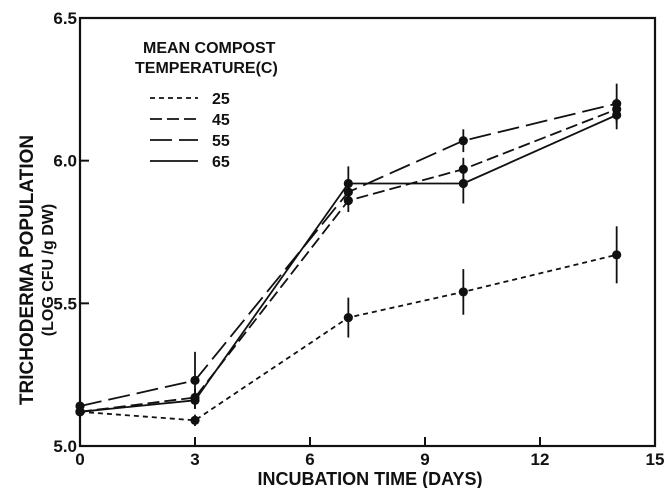 The image size is (670, 488). Describe the element at coordinates (221, 141) in the screenshot. I see `legend-label-55: 55` at that location.